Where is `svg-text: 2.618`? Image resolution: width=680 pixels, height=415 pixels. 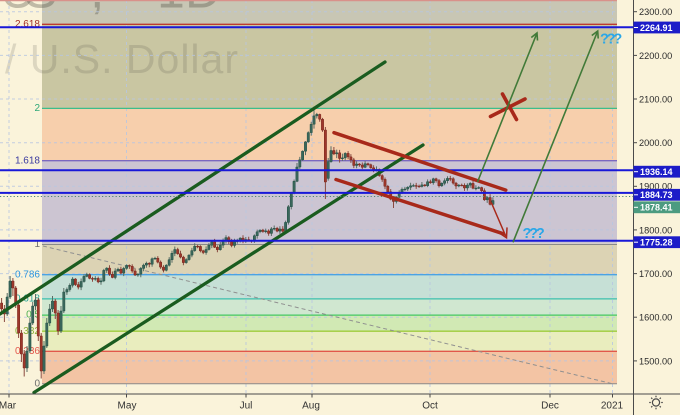 svg-text: 2.618 is located at coordinates (27, 24).